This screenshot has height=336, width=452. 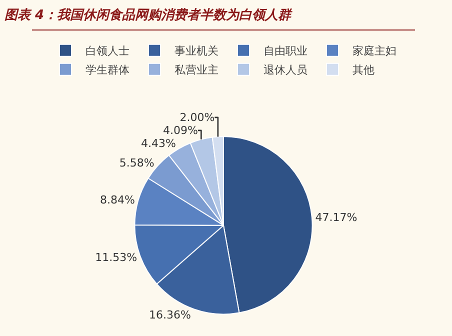 I want to click on data-label: 2.00%, so click(x=197, y=117).